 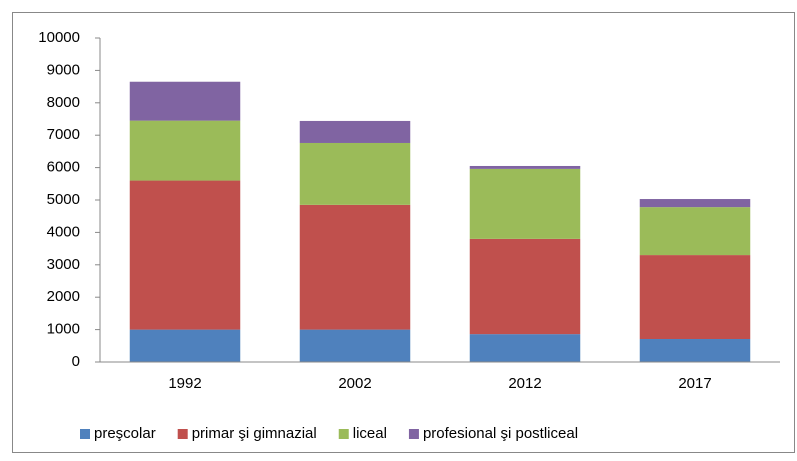 I want to click on y-tick-label: 7000, so click(x=63, y=134).